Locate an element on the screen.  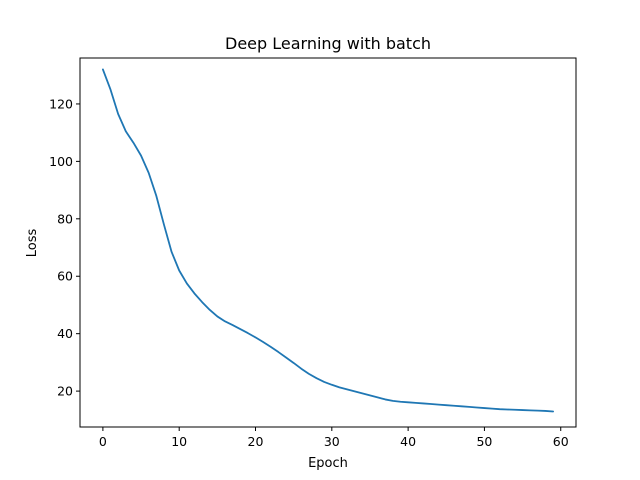
x-tick-label: 50 is located at coordinates (484, 441).